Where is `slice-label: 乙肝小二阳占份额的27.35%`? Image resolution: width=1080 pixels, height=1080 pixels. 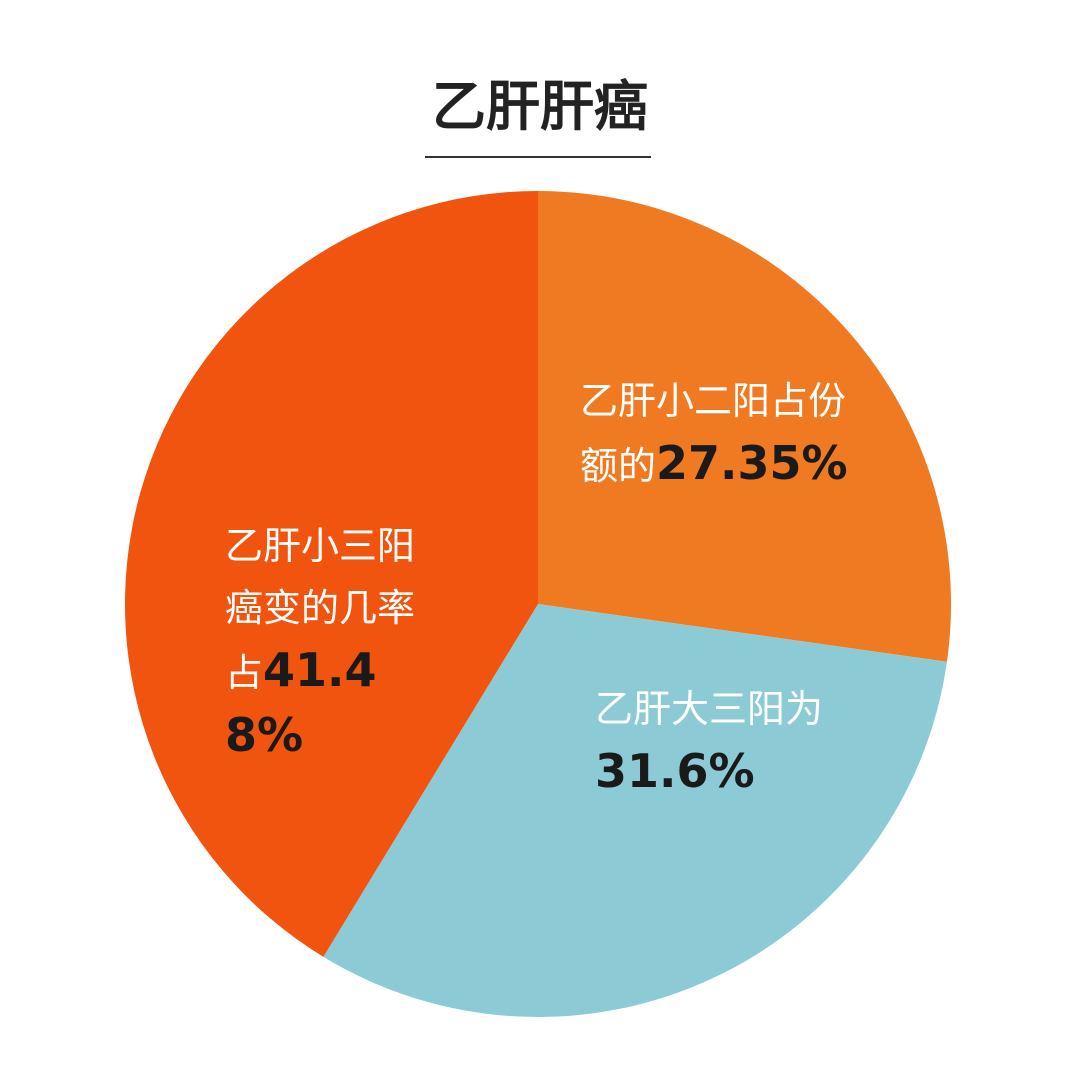
slice-label: 乙肝小二阳占份额的27.35% is located at coordinates (730, 433).